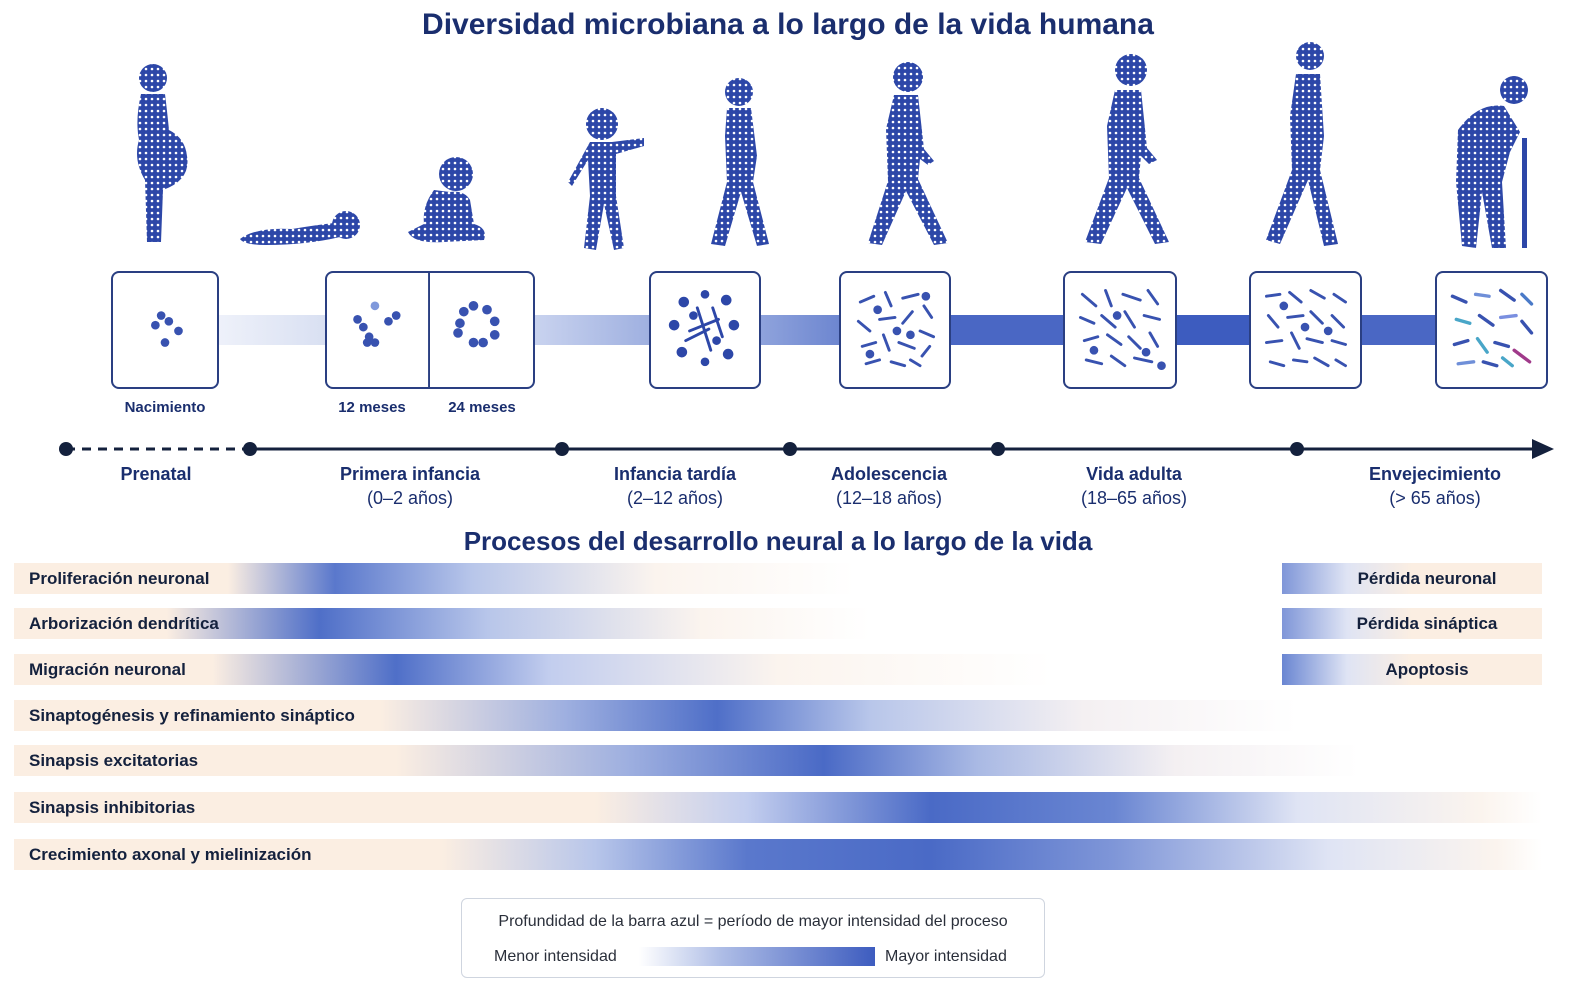 Image resolution: width=1576 pixels, height=998 pixels. What do you see at coordinates (1134, 498) in the screenshot?
I see `stage-range: (18–65 años)` at bounding box center [1134, 498].